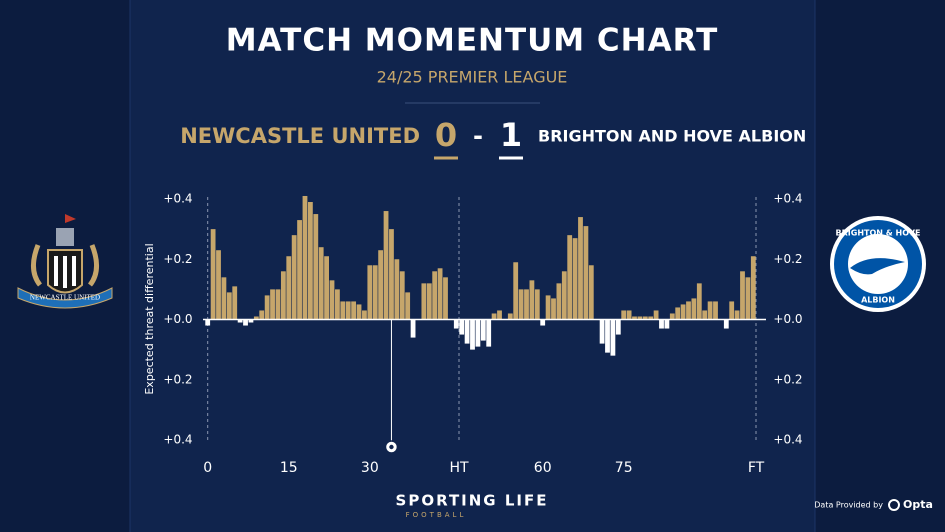 The width and height of the screenshot is (945, 532). Describe the element at coordinates (149, 318) in the screenshot. I see `y-axis-label: Expected threat differential` at that location.